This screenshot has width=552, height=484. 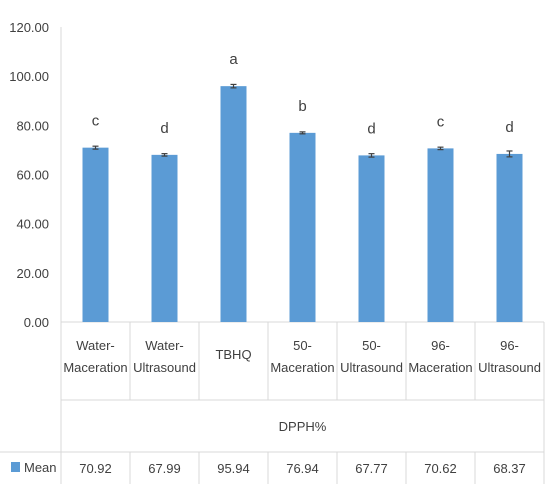 What do you see at coordinates (440, 468) in the screenshot?
I see `data-table-value: 70.62` at bounding box center [440, 468].